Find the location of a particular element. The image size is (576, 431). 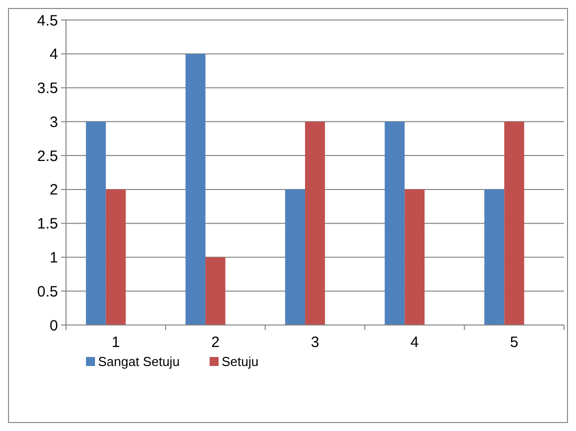

x-tick-label: 3 is located at coordinates (315, 342).